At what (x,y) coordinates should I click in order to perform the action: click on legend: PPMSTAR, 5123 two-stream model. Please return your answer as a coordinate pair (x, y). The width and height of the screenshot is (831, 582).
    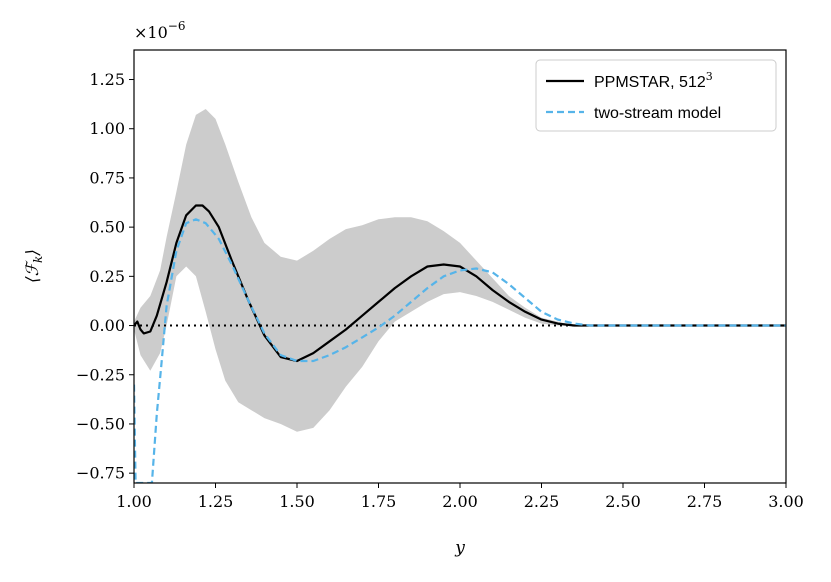
    Looking at the image, I should click on (656, 95).